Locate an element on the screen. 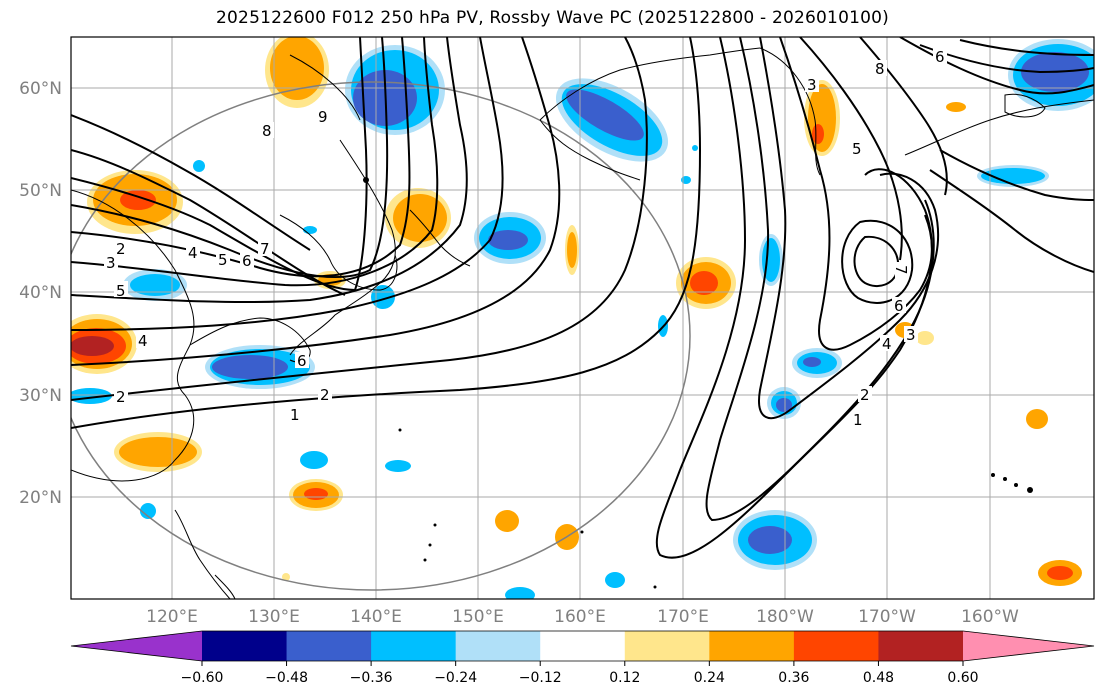 The height and width of the screenshot is (692, 1105). colorbar-tick-label: −0.48 is located at coordinates (286, 678).